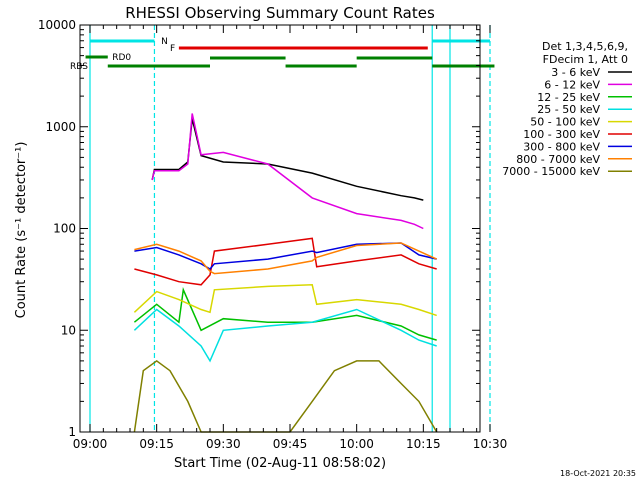 This screenshot has width=640, height=480. I want to click on rd-flag-label: RD0, so click(121, 58).